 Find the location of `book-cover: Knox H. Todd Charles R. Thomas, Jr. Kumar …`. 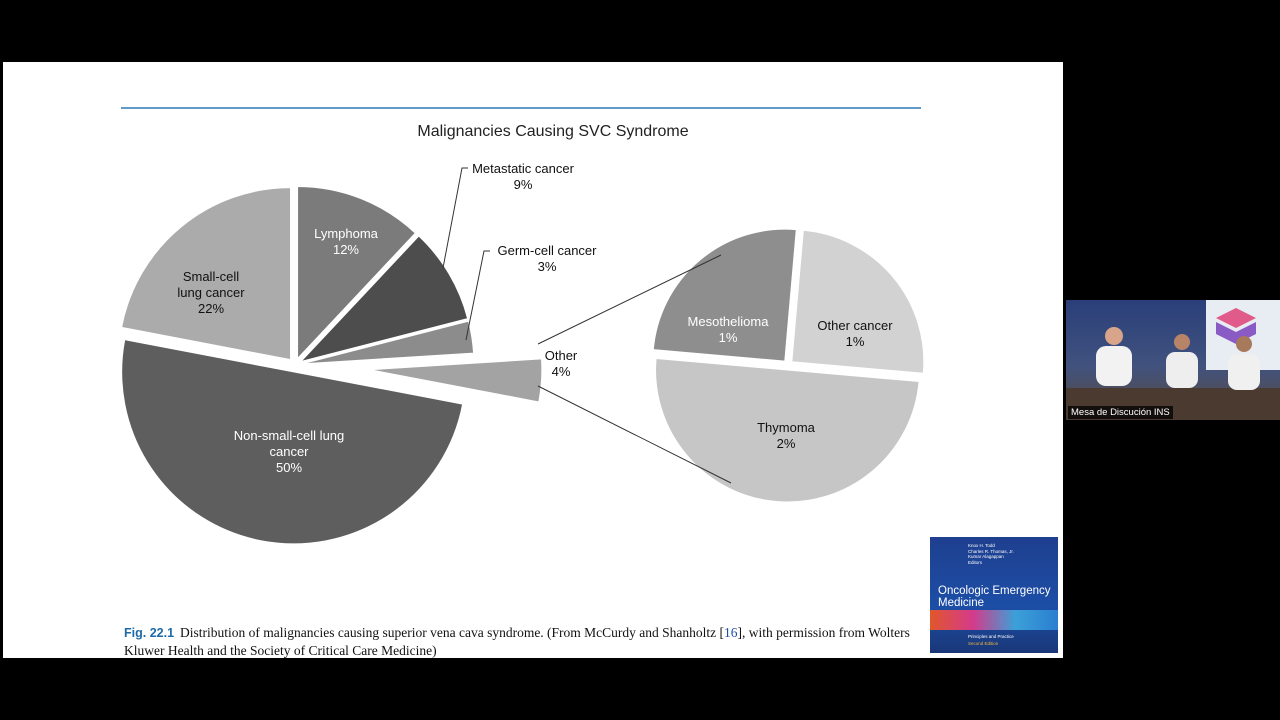

book-cover: Knox H. Todd Charles R. Thomas, Jr. Kumar … is located at coordinates (994, 595).